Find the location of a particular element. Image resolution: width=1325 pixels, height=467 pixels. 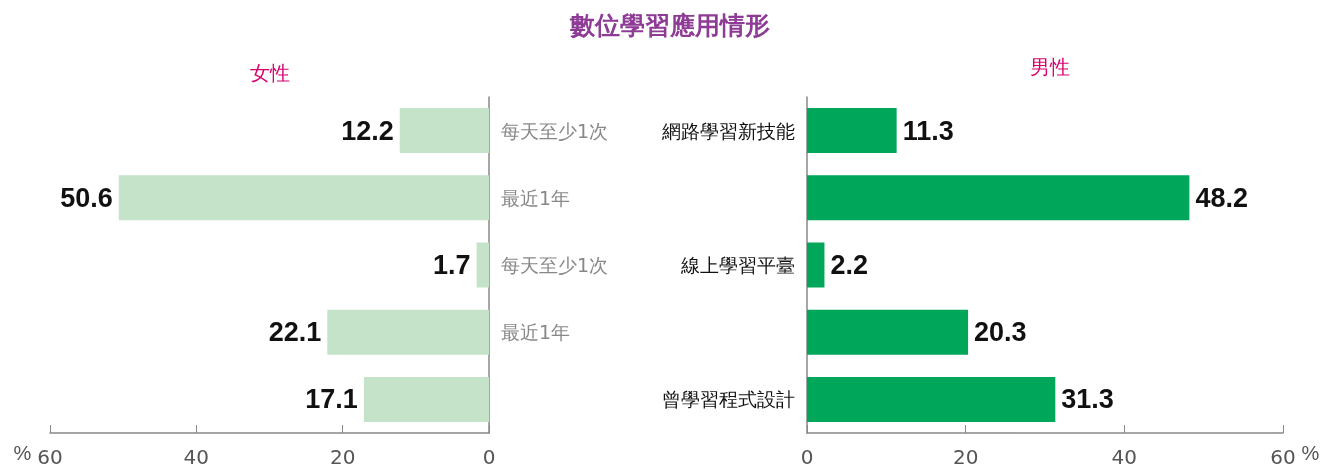

chart-subtitle: 男性 is located at coordinates (1050, 67).